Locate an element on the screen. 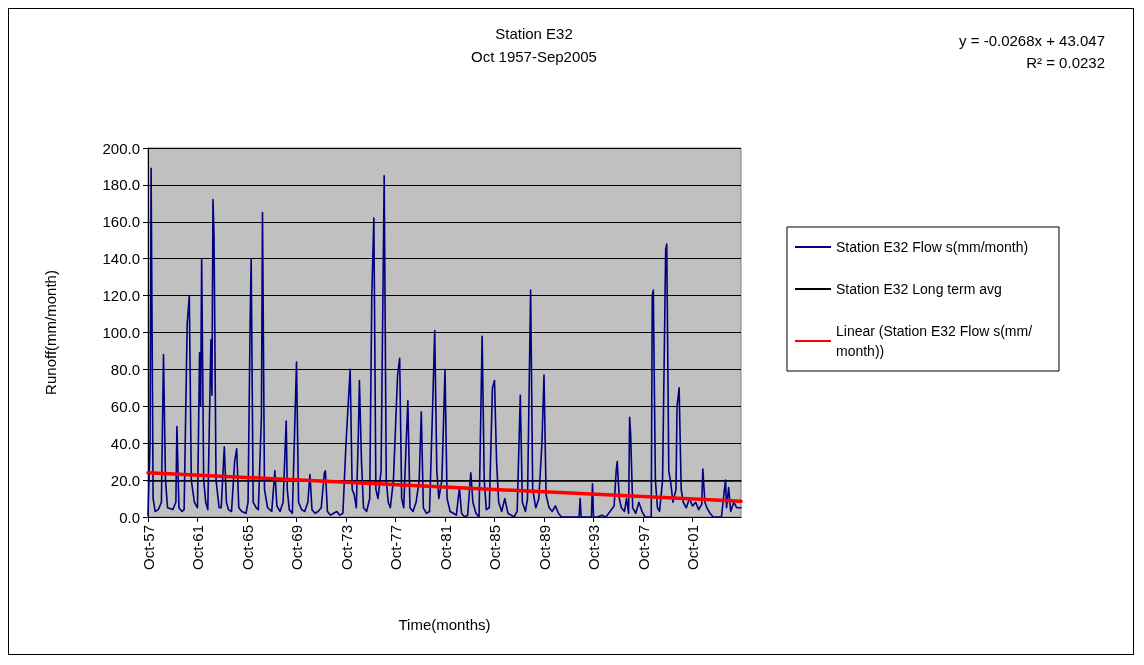 This screenshot has width=1144, height=665. y-tick-label: 60.0 is located at coordinates (125, 406).